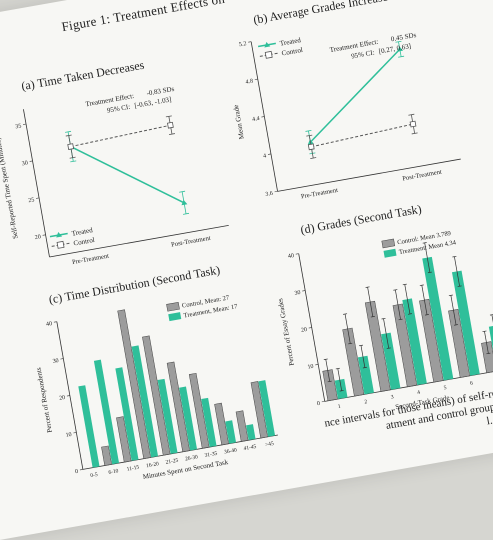 The image size is (493, 540). I want to click on y-tick-label: 40, so click(49, 324).